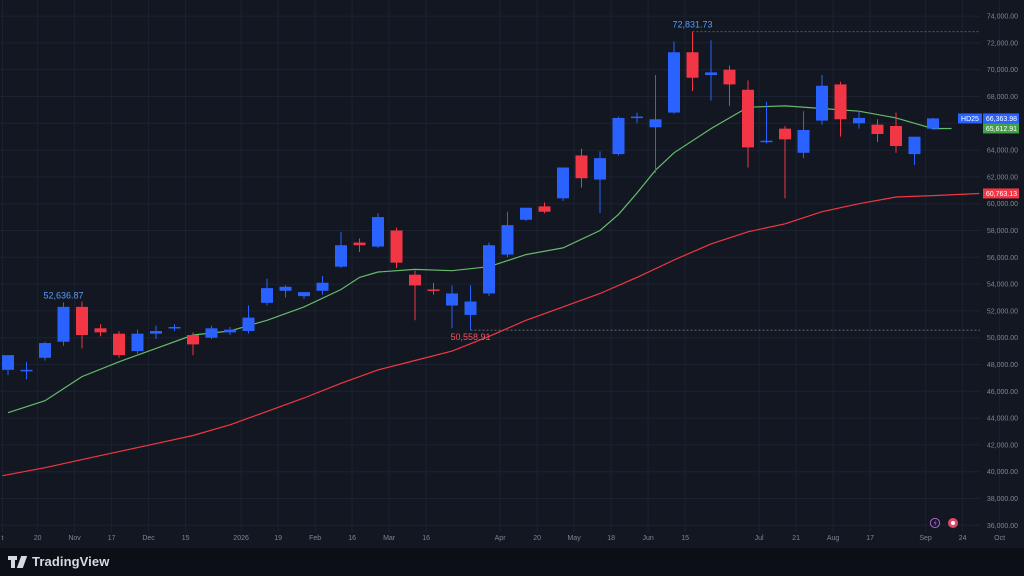 This screenshot has height=576, width=1024. What do you see at coordinates (1002, 70) in the screenshot?
I see `y-tick-label: 70,000.00` at bounding box center [1002, 70].